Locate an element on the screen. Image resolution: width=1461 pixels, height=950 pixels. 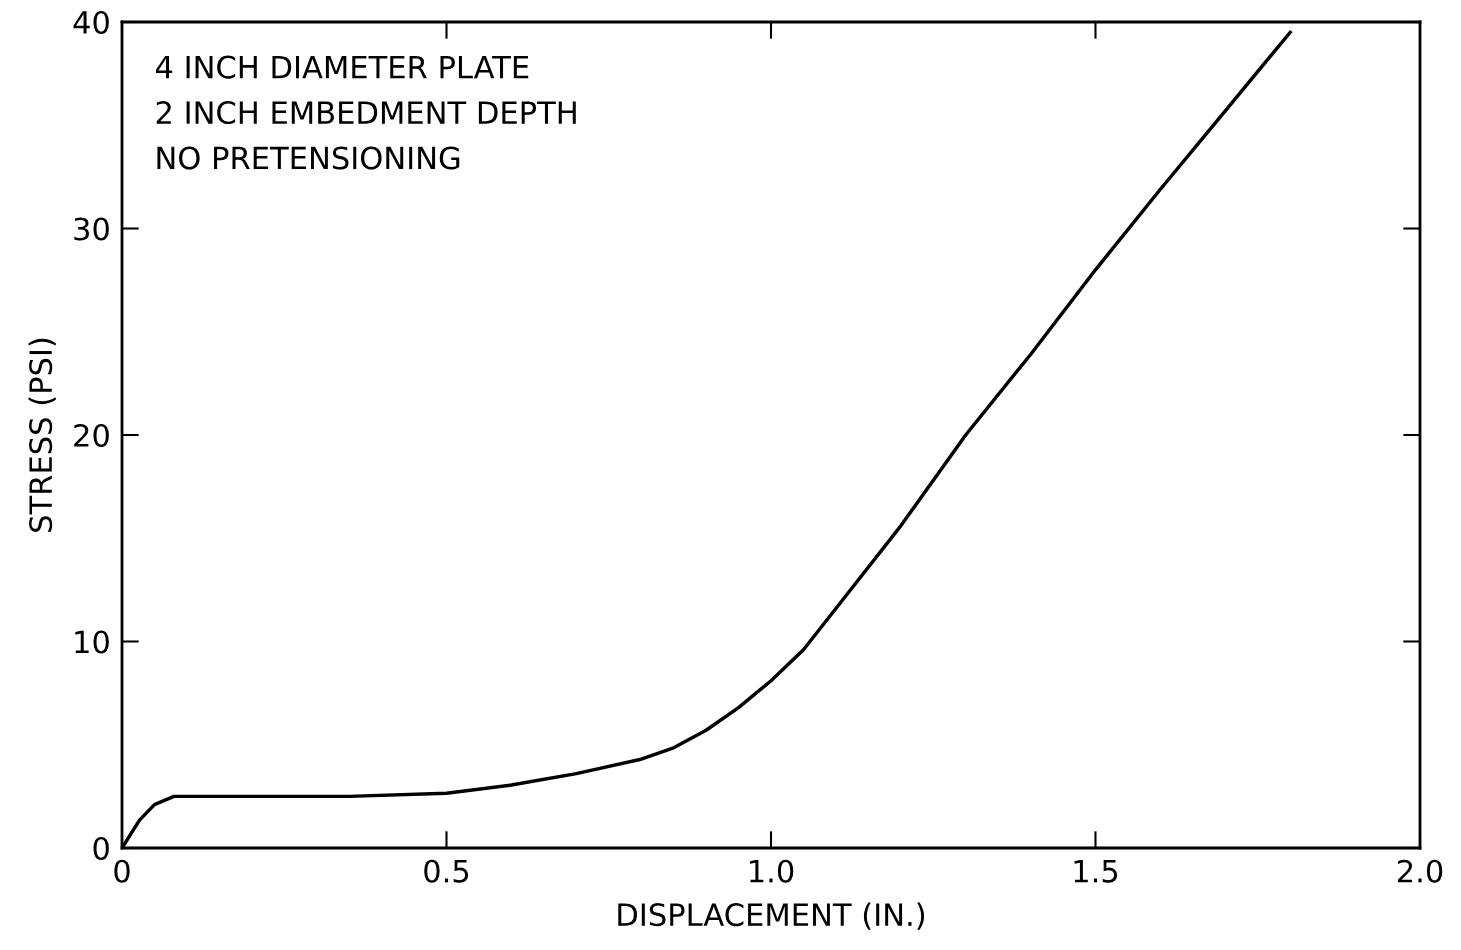
annotation: 2 INCH EMBEDMENT DEPTH is located at coordinates (366, 113).